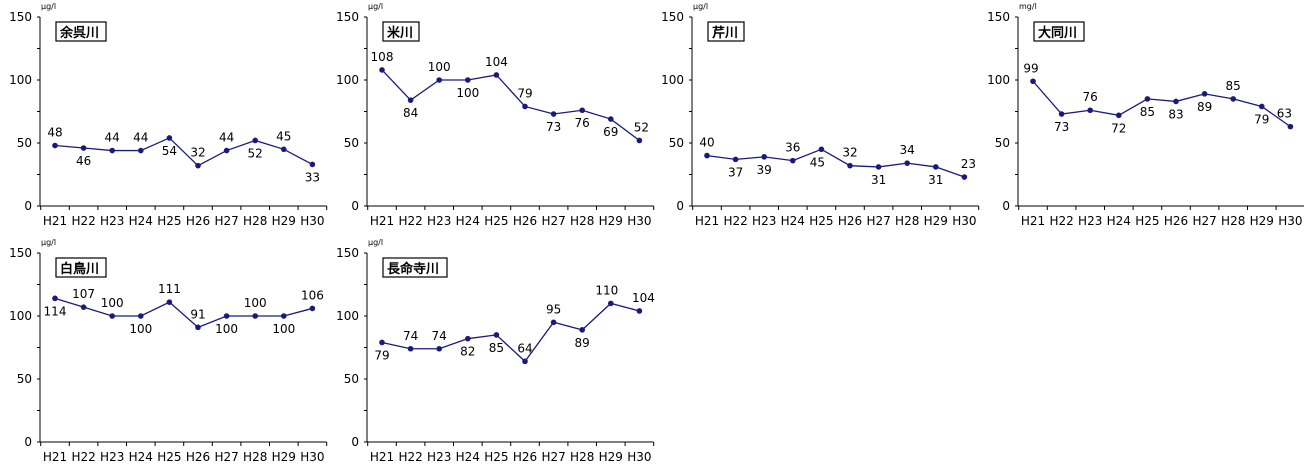  I want to click on data-label: 108, so click(382, 57).